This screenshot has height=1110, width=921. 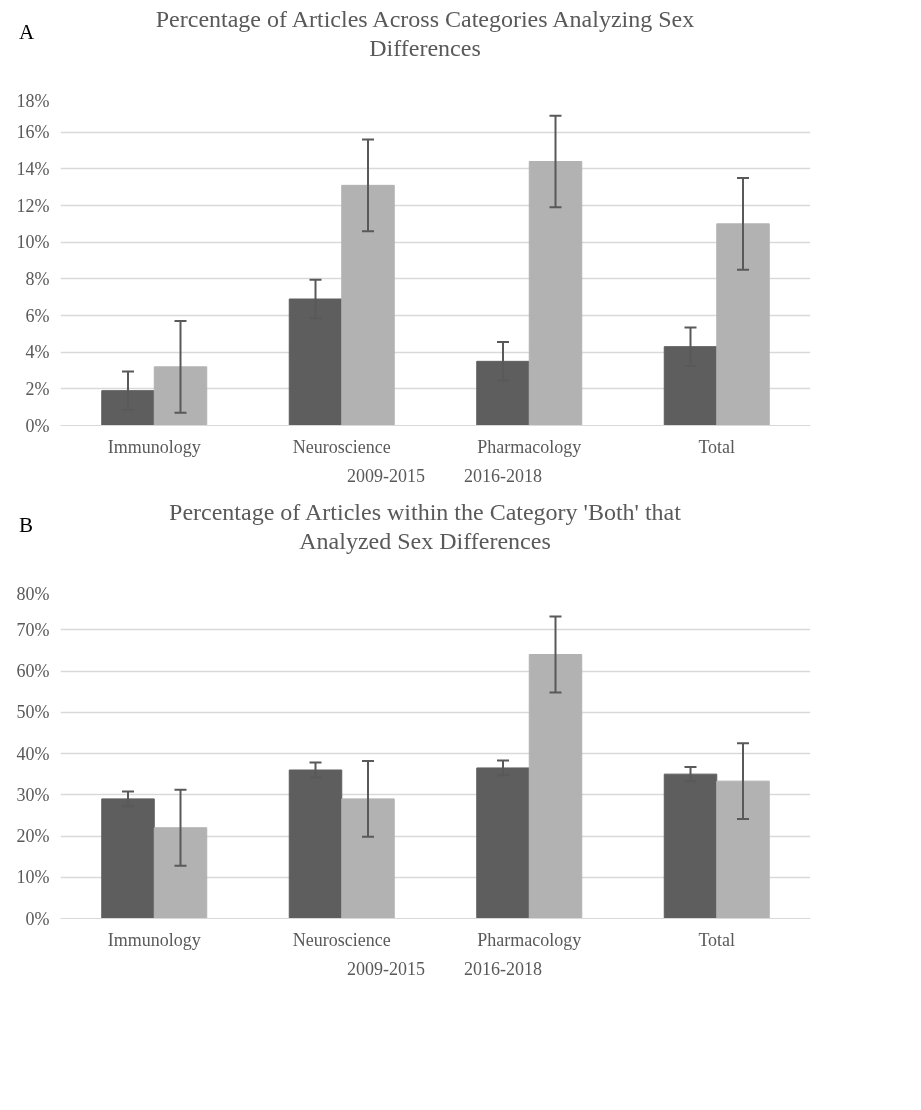 I want to click on y-tick-label: 16%, so click(x=33, y=132).